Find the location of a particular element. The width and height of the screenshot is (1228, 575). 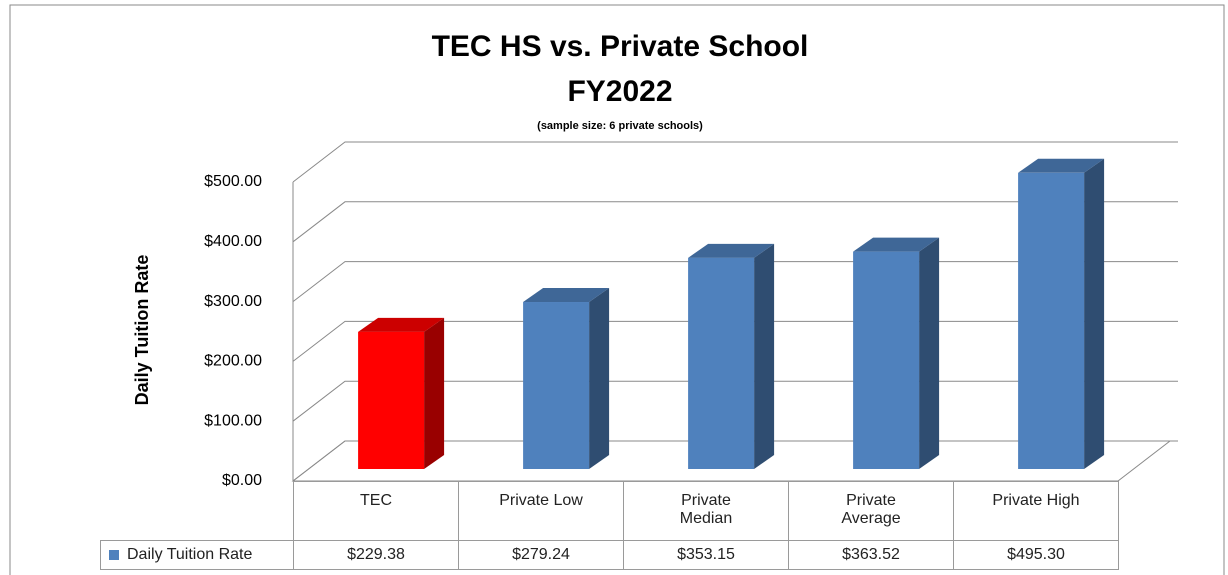

value-cell-text: $353.15 is located at coordinates (706, 554).